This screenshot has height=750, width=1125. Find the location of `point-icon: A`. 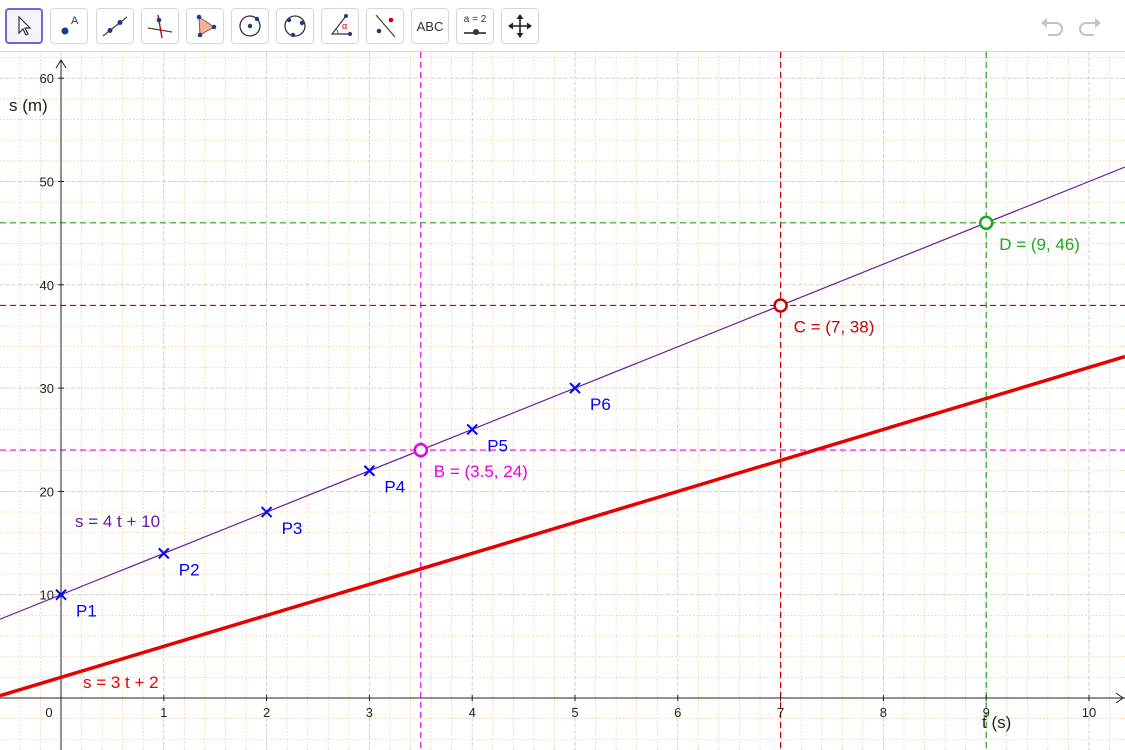

point-icon: A is located at coordinates (70, 25).